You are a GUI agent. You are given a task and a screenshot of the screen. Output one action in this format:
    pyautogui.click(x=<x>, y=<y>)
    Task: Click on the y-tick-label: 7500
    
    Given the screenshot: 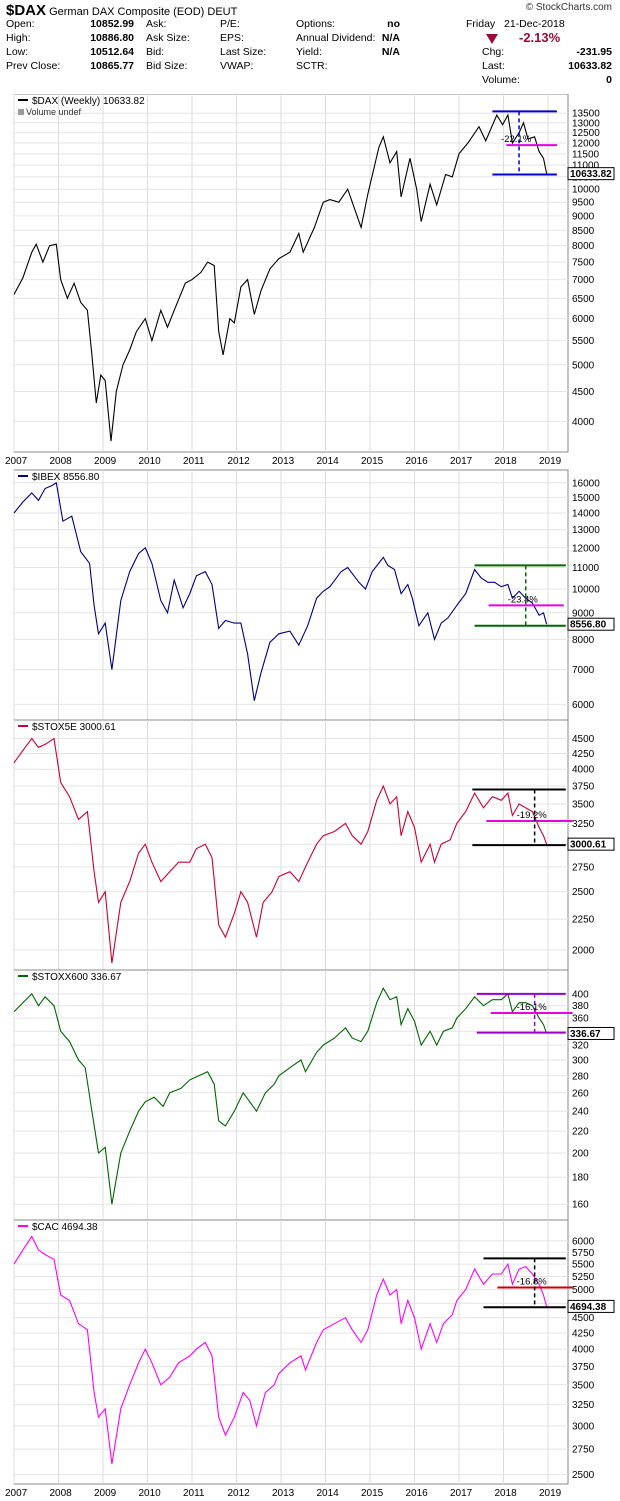 What is the action you would take?
    pyautogui.click(x=583, y=263)
    